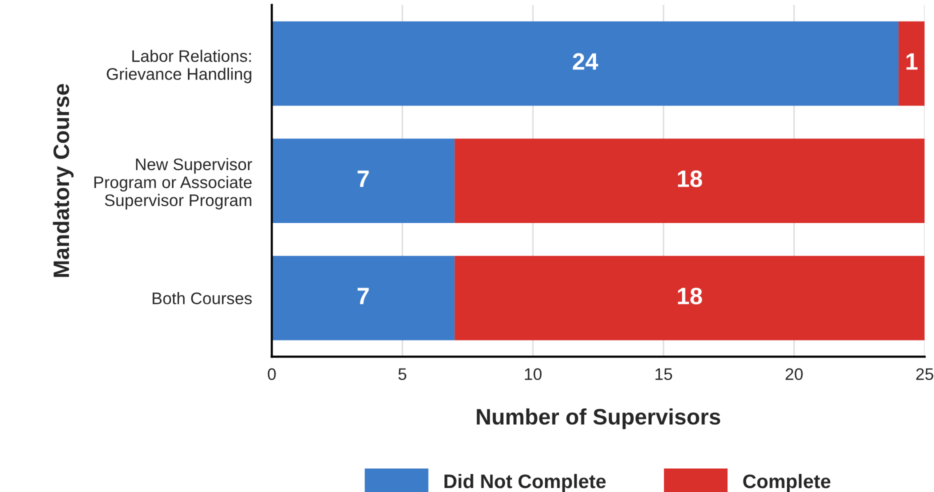 This screenshot has height=492, width=934. I want to click on legend-label: Did Not Complete, so click(525, 483).